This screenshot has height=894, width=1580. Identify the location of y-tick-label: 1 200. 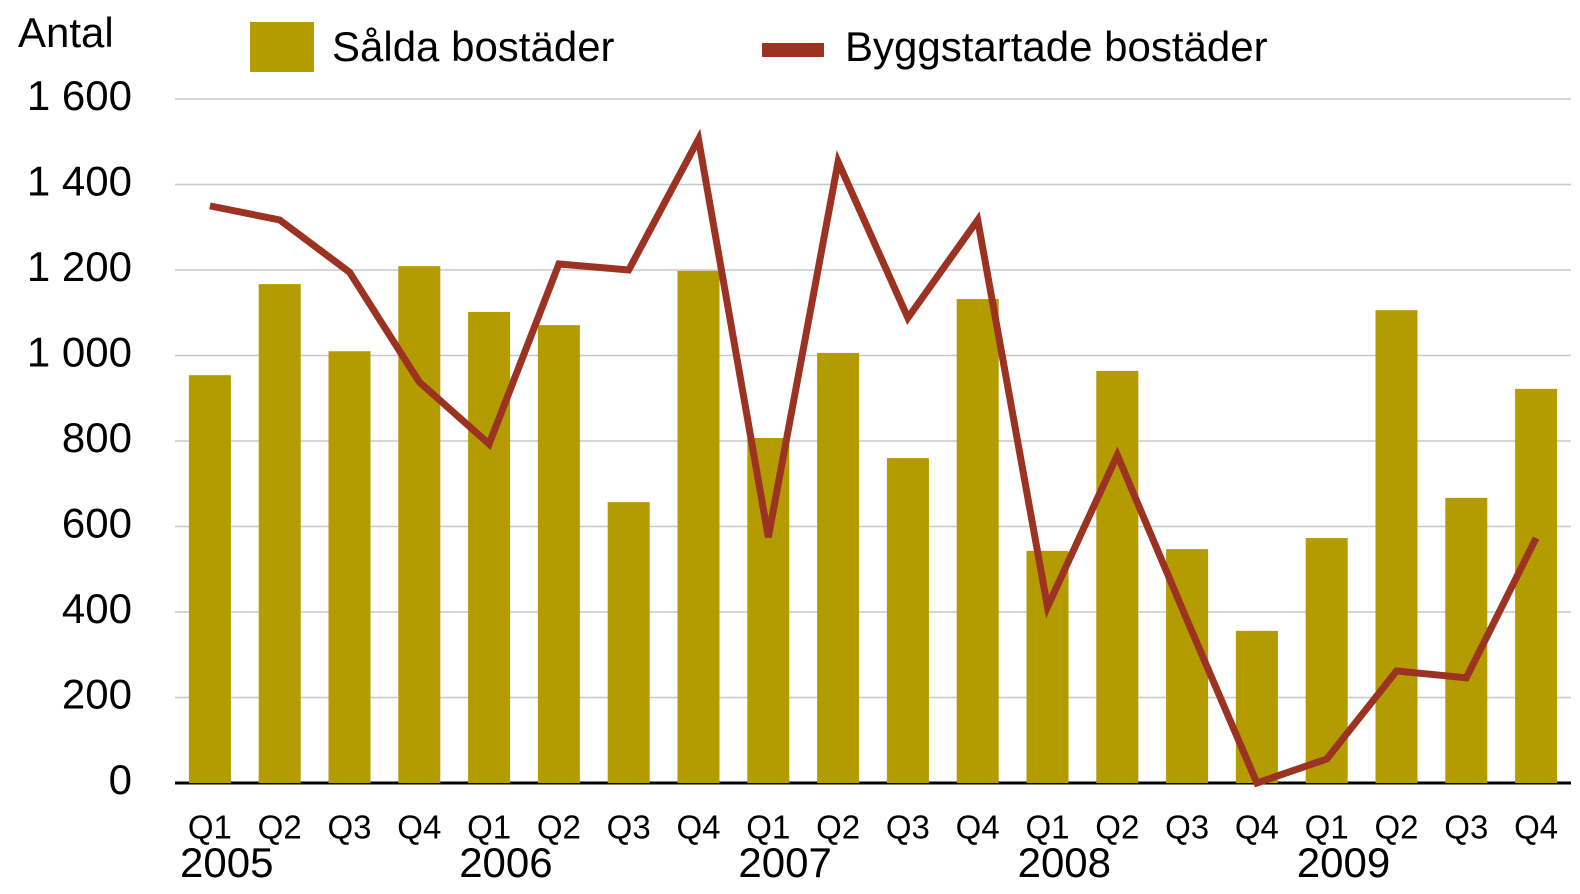
(79, 266).